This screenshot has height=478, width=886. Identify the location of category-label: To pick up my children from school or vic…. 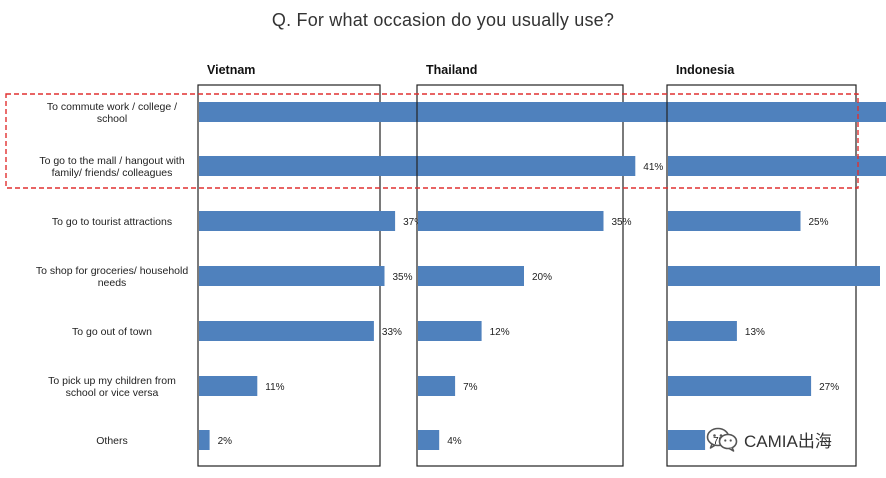
(112, 387).